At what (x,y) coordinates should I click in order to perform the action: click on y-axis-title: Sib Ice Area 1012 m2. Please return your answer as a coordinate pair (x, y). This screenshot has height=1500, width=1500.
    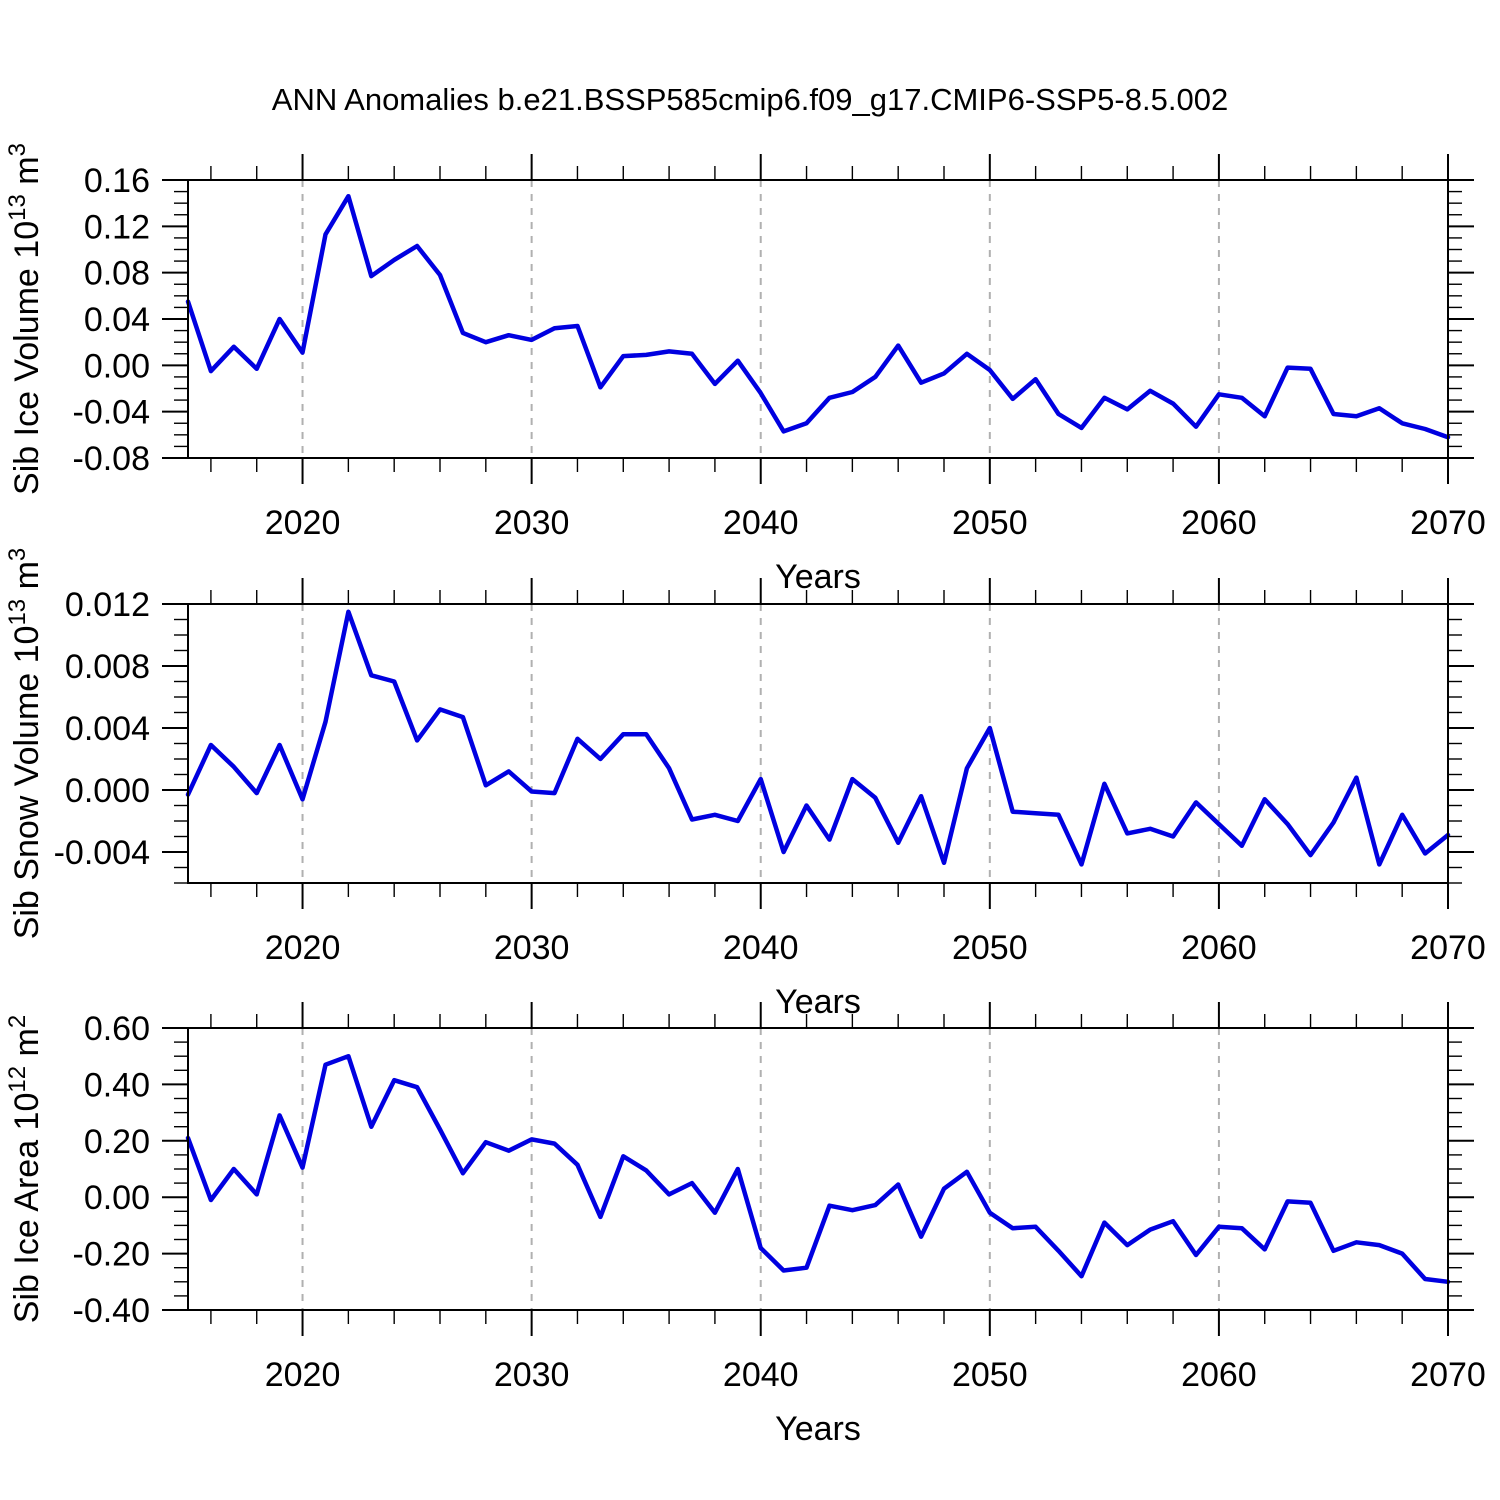
    Looking at the image, I should click on (25, 1169).